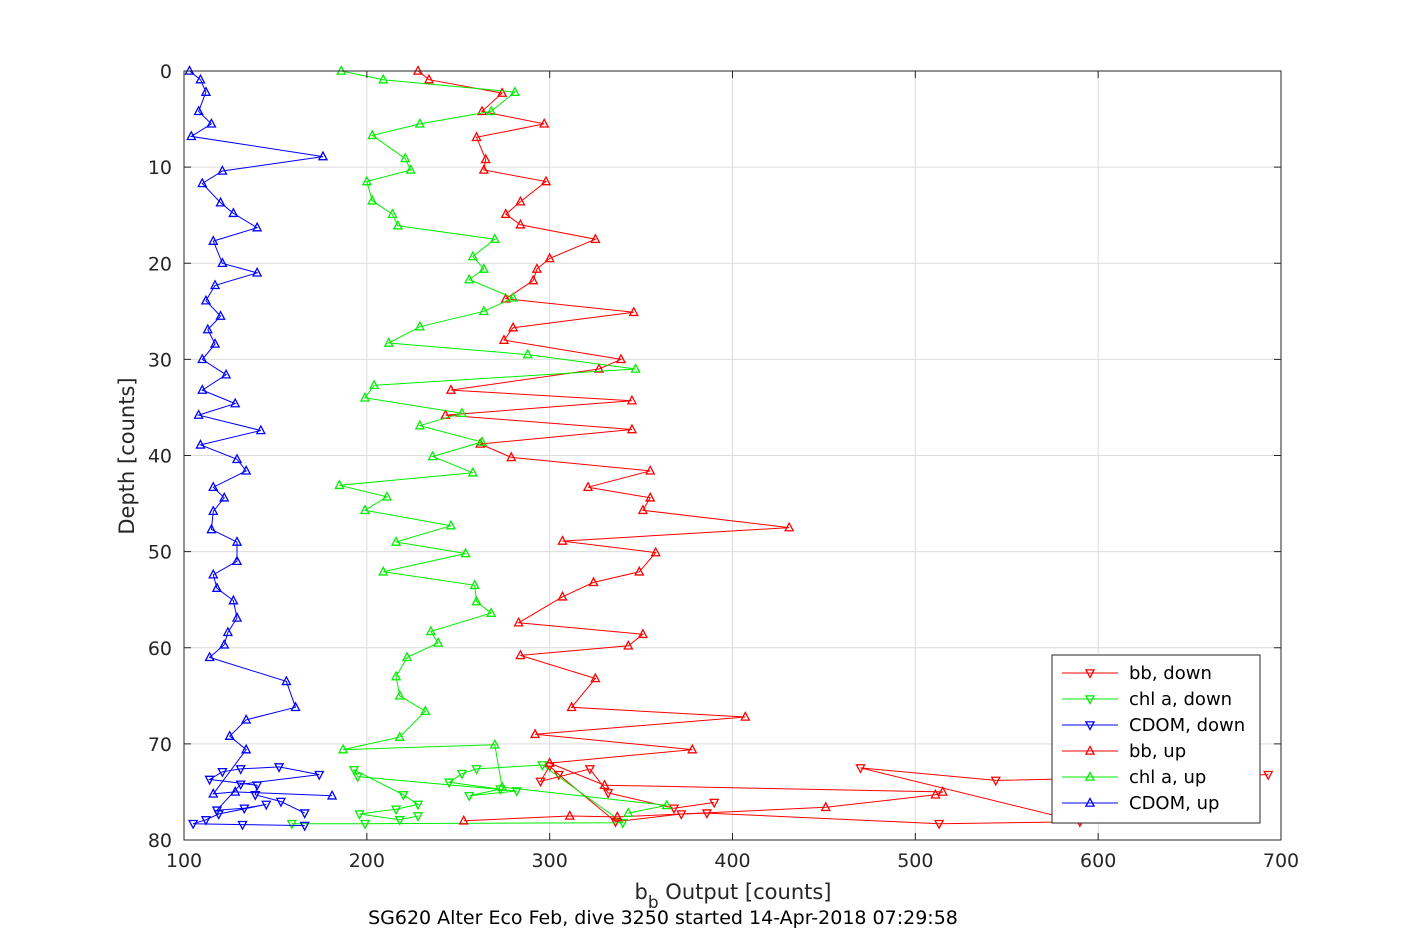 The width and height of the screenshot is (1417, 945). Describe the element at coordinates (732, 861) in the screenshot. I see `x-tick-labels: 100 200 300 400 500 600 700` at that location.